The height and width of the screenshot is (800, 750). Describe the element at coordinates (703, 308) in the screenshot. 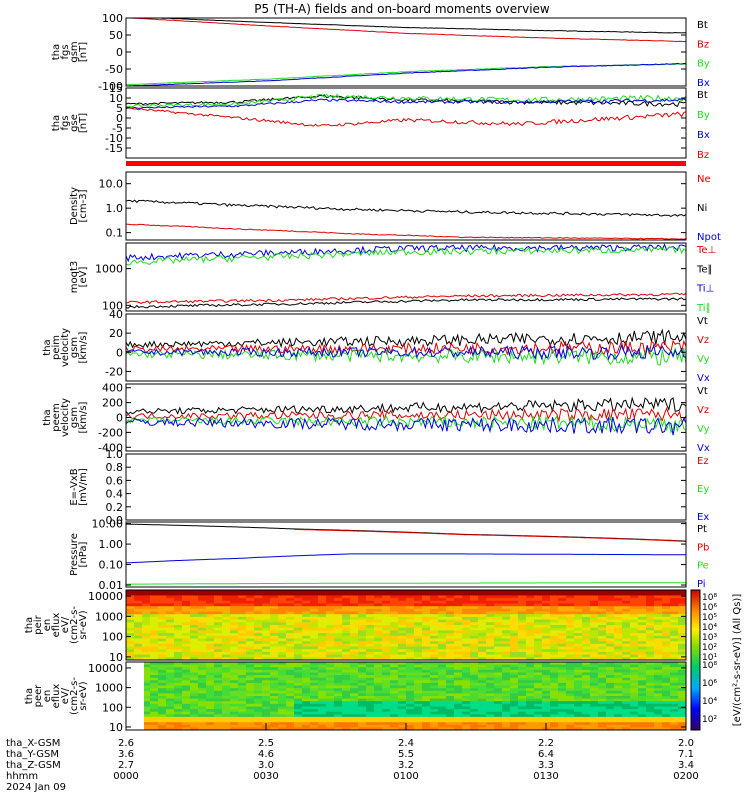

I see `legend-Ti∥: Ti∥` at that location.